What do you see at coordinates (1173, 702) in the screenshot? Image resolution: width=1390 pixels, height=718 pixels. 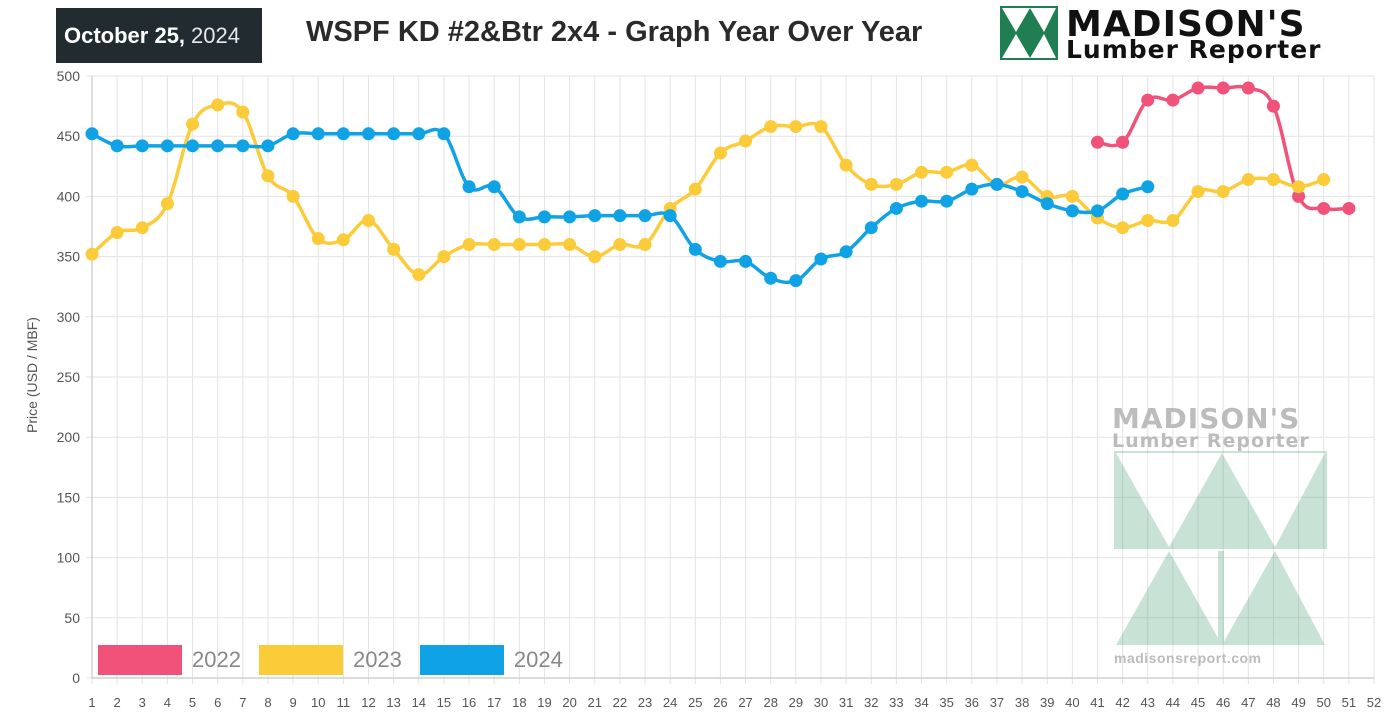 I see `x-tick-label: 44` at bounding box center [1173, 702].